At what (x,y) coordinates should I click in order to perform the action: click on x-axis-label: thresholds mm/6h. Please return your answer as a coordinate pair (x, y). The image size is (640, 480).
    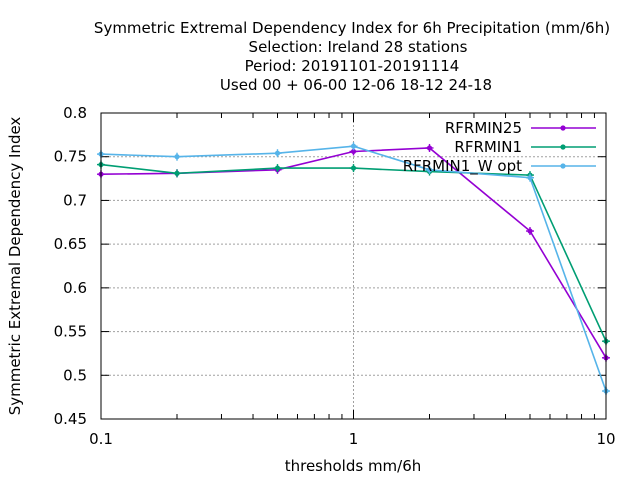
    Looking at the image, I should click on (353, 466).